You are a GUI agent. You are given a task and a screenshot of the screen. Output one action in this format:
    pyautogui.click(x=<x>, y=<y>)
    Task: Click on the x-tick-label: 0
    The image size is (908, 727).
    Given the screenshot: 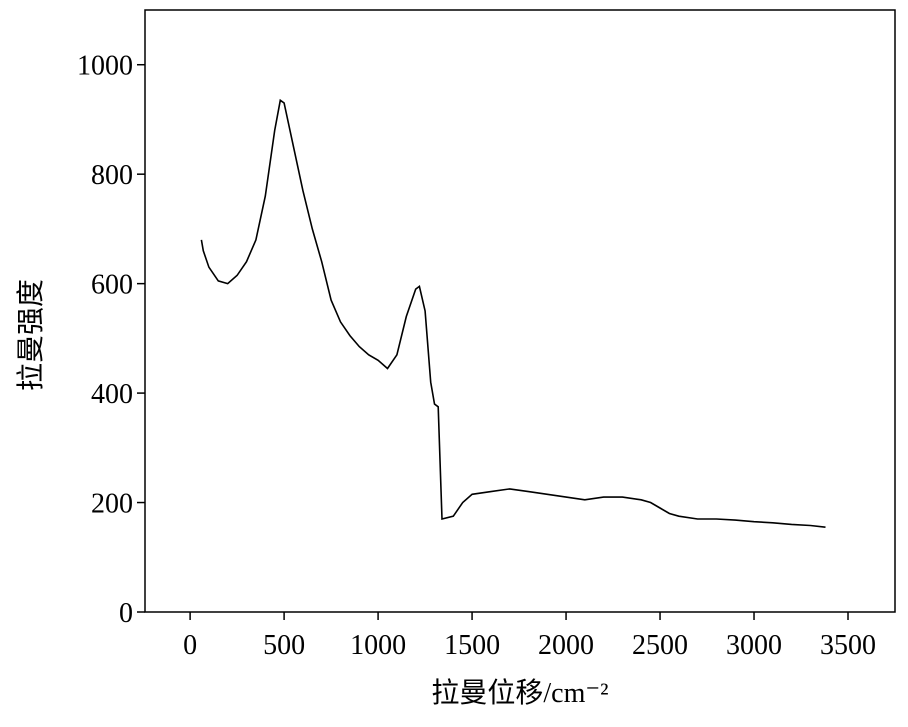 What is the action you would take?
    pyautogui.click(x=190, y=645)
    